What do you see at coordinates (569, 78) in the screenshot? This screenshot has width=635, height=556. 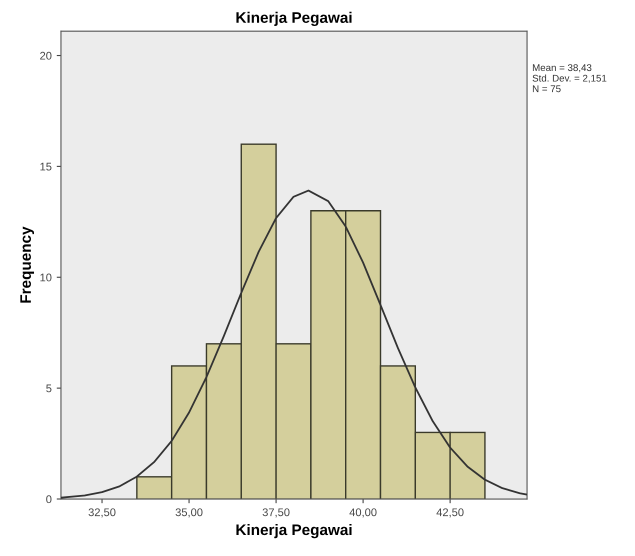 I see `text: Std. Dev. = 2,151` at bounding box center [569, 78].